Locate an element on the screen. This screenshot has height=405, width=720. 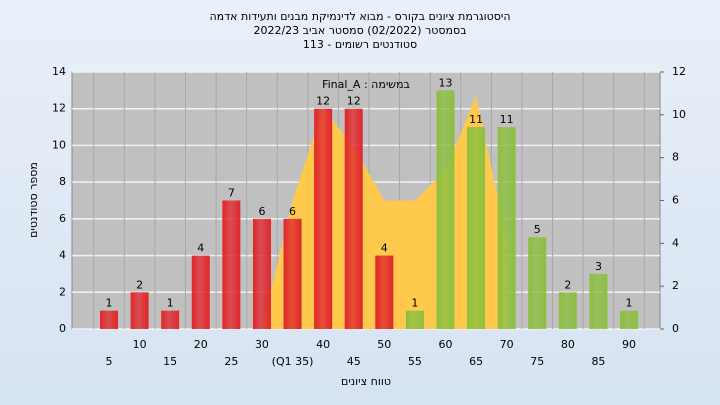
x-tick-label: 75 is located at coordinates (537, 361).